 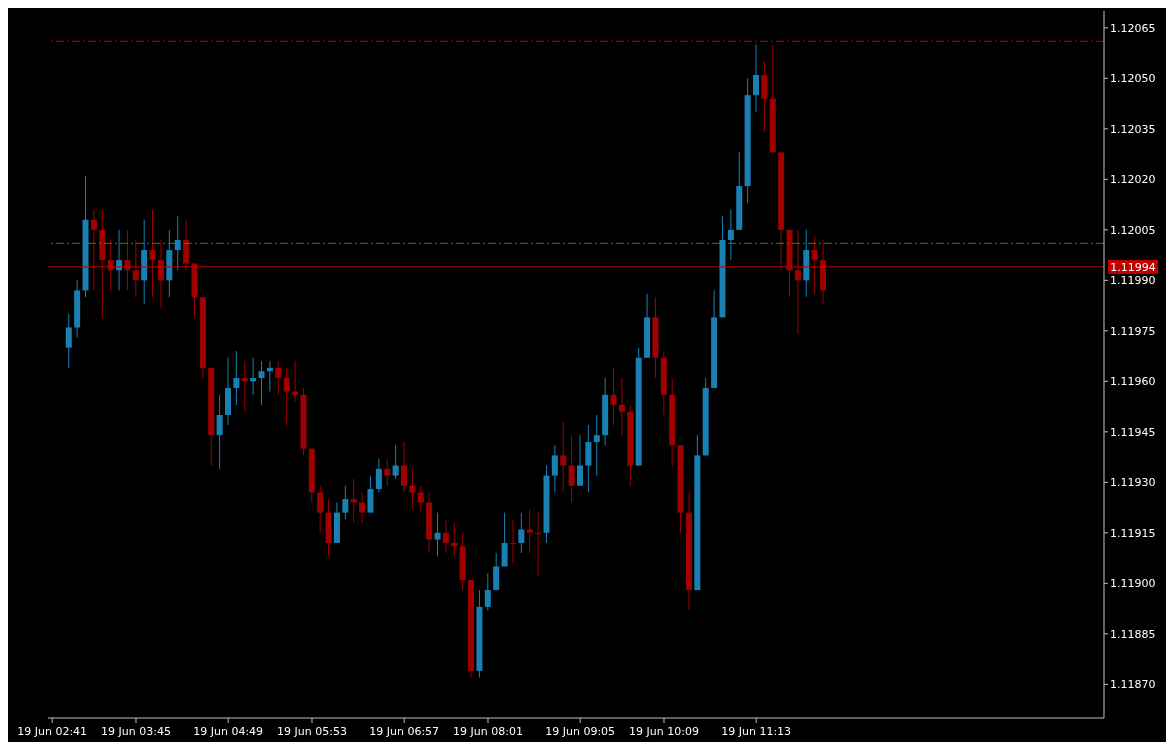 I want to click on y-tick-label: 1.11945, so click(x=1133, y=432).